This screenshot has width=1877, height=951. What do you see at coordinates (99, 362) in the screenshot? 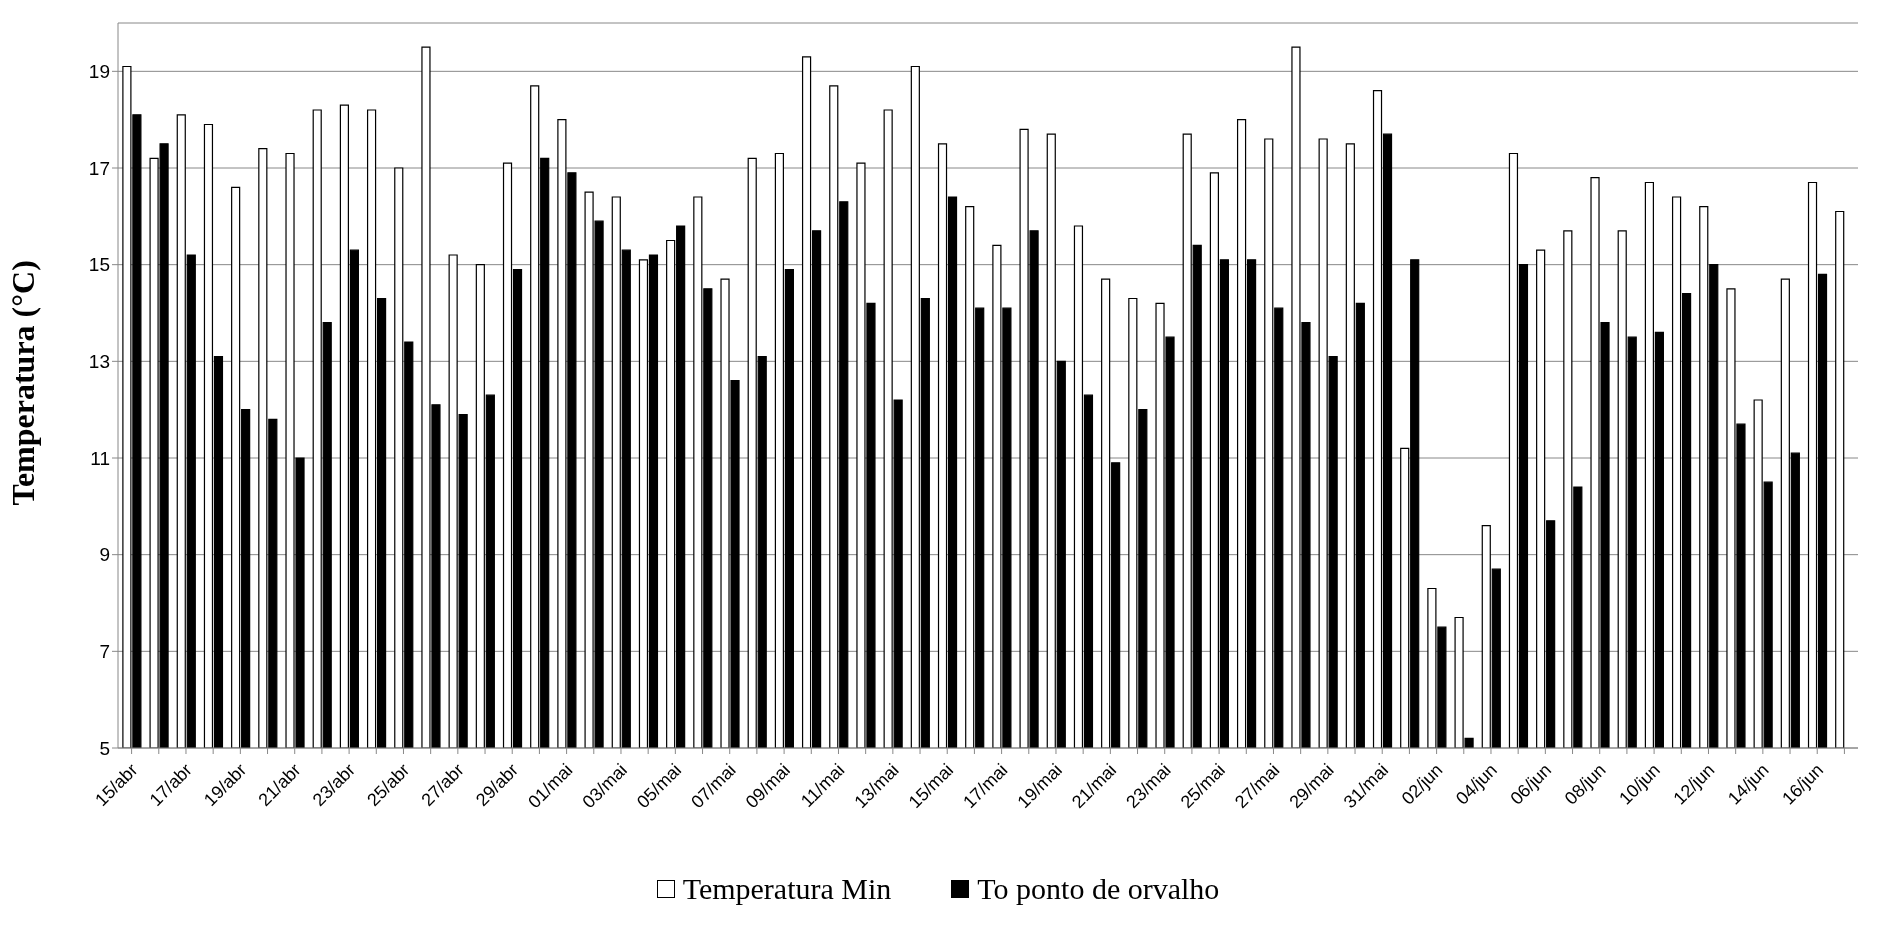
I see `y-tick-label: 13` at bounding box center [99, 362].